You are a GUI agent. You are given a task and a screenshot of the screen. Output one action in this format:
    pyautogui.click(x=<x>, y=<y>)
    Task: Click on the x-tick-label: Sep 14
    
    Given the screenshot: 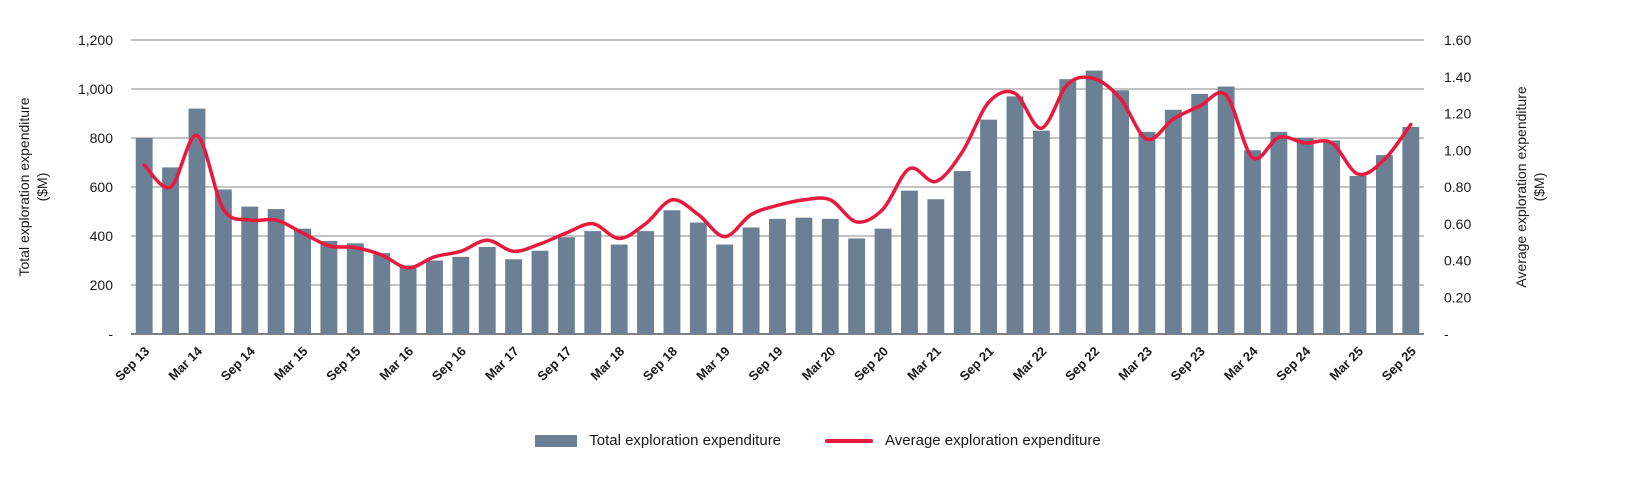 What is the action you would take?
    pyautogui.click(x=238, y=363)
    